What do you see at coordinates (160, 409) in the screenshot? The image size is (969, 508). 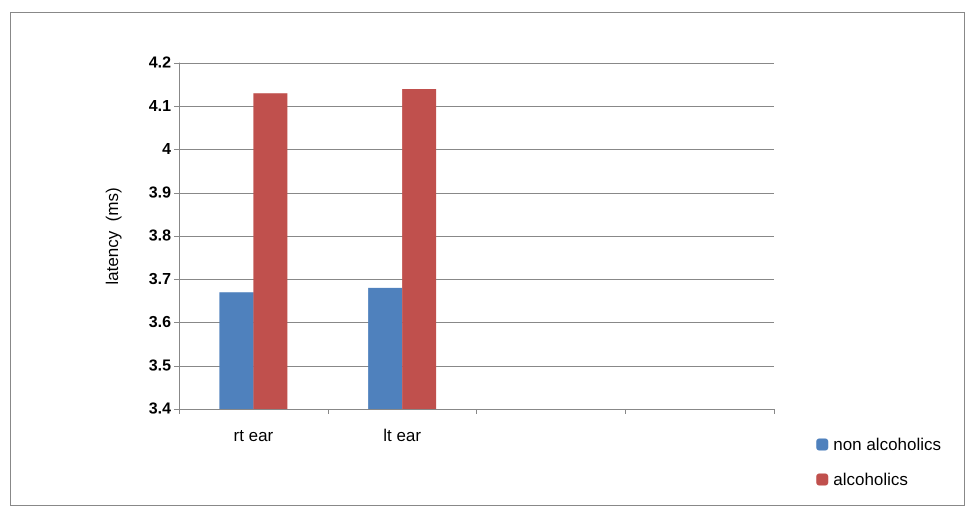 I see `y-tick-label: 3.4` at bounding box center [160, 409].